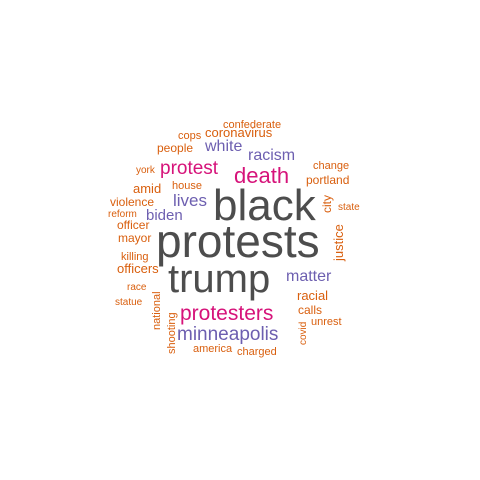  What do you see at coordinates (303, 333) in the screenshot?
I see `word-covid: covid` at bounding box center [303, 333].